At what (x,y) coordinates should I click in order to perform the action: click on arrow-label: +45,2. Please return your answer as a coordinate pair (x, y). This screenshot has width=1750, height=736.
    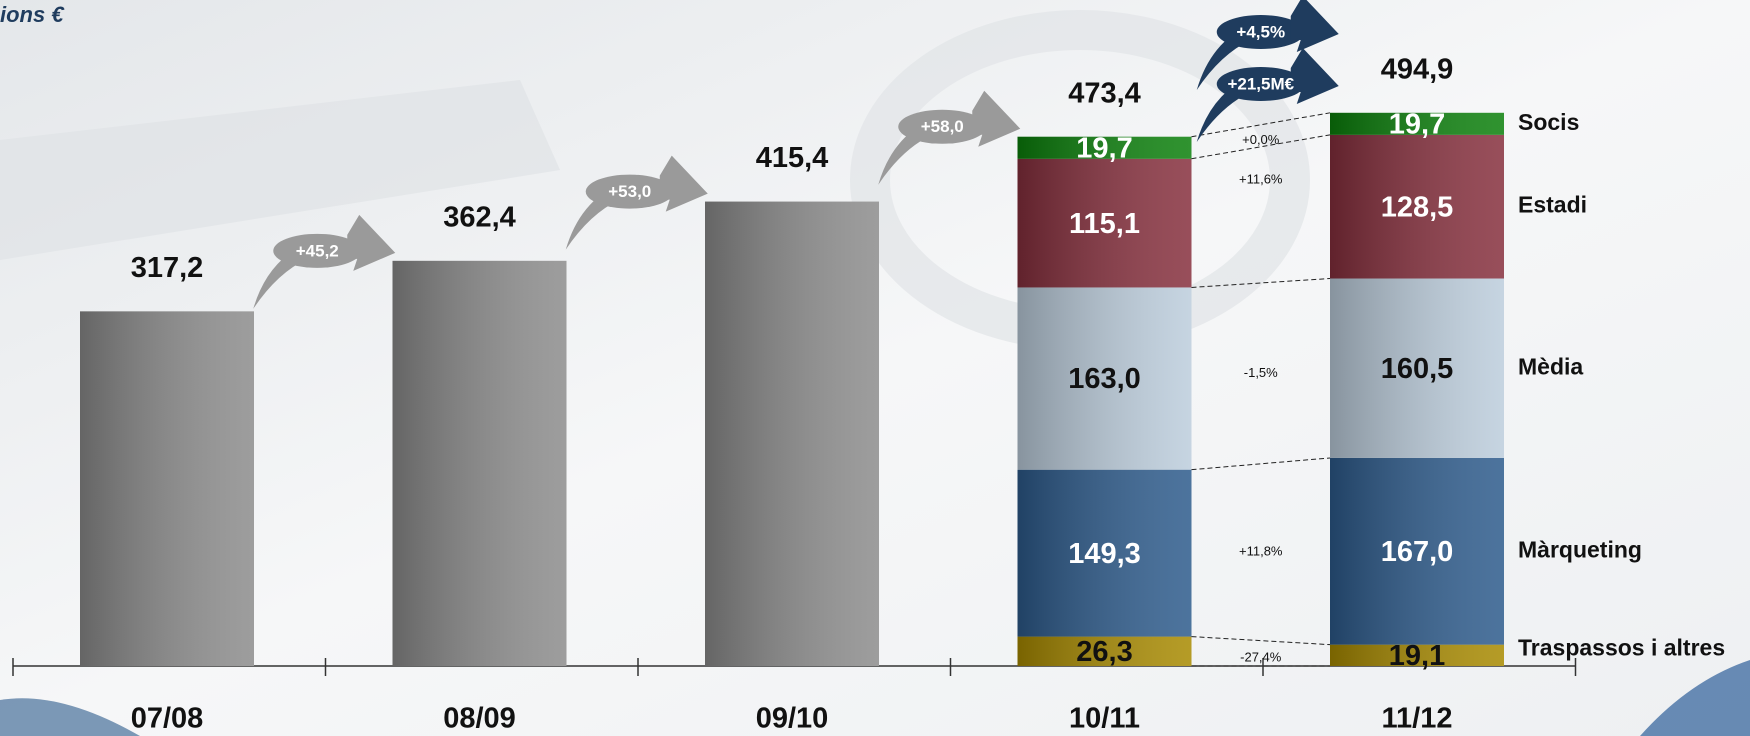
    Looking at the image, I should click on (317, 250).